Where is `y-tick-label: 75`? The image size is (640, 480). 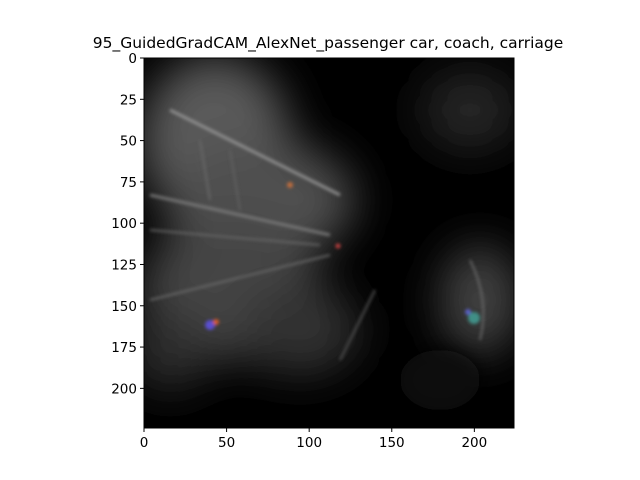
y-tick-label: 75 is located at coordinates (128, 183).